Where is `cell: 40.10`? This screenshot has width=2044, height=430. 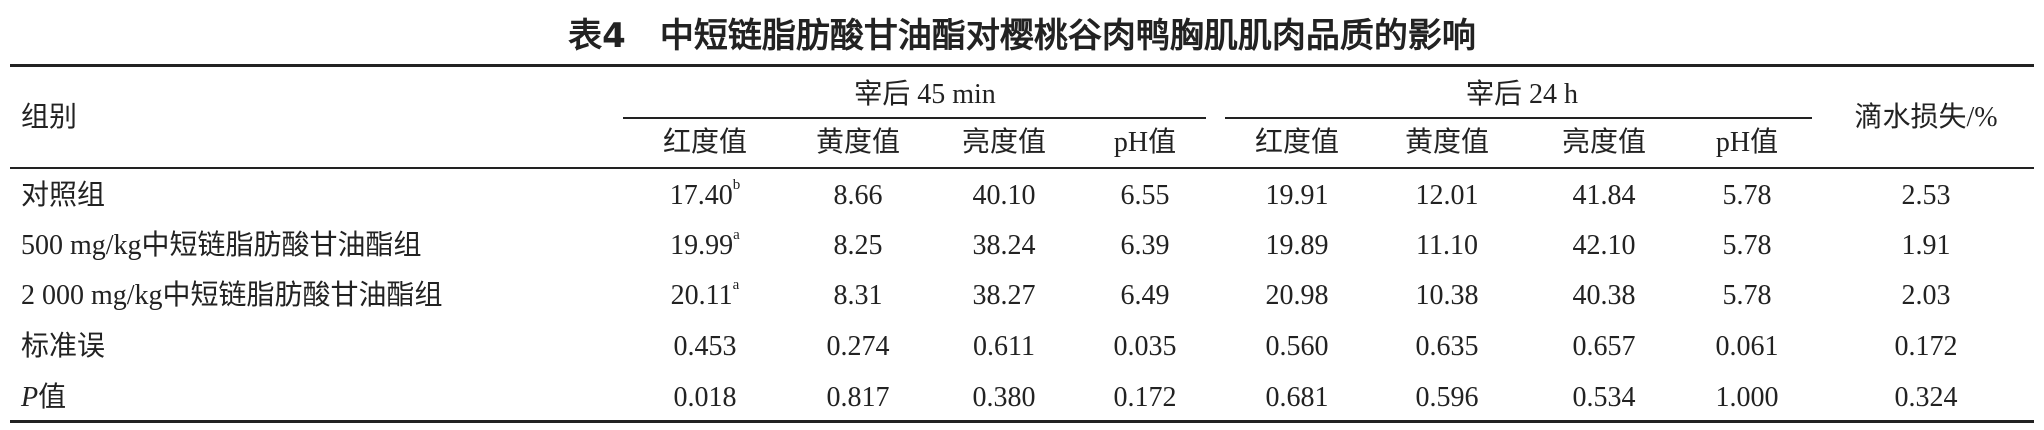 cell: 40.10 is located at coordinates (1004, 195).